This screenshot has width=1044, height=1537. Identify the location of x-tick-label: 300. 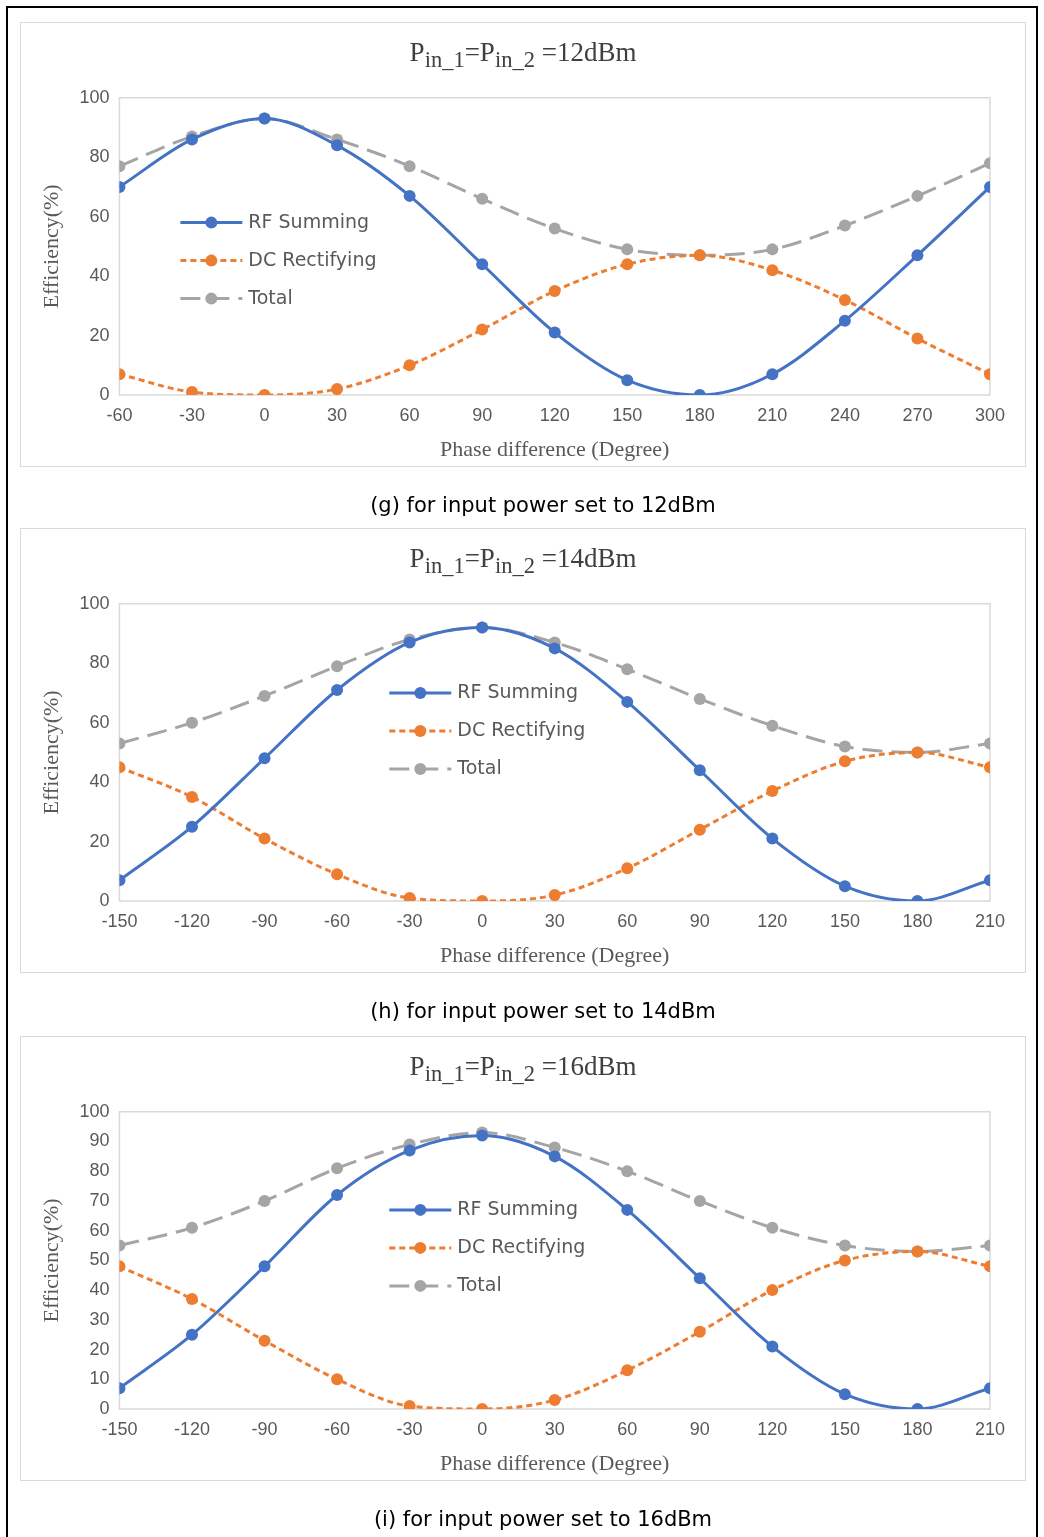
(990, 414).